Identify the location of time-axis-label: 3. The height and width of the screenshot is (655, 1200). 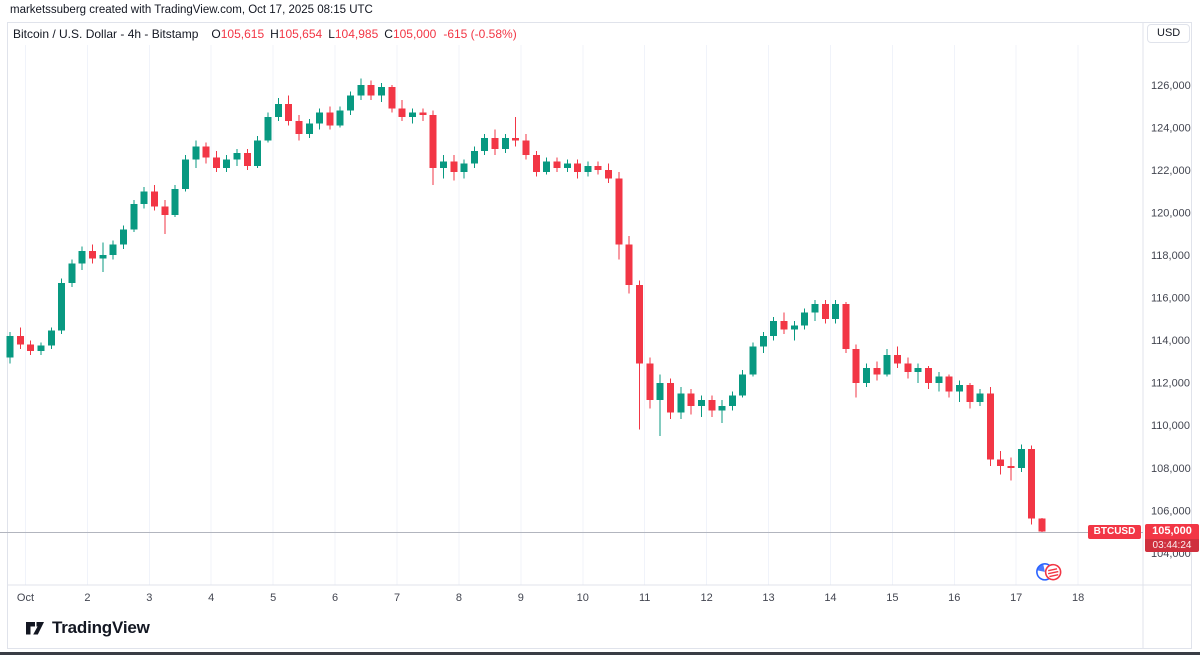
(149, 598).